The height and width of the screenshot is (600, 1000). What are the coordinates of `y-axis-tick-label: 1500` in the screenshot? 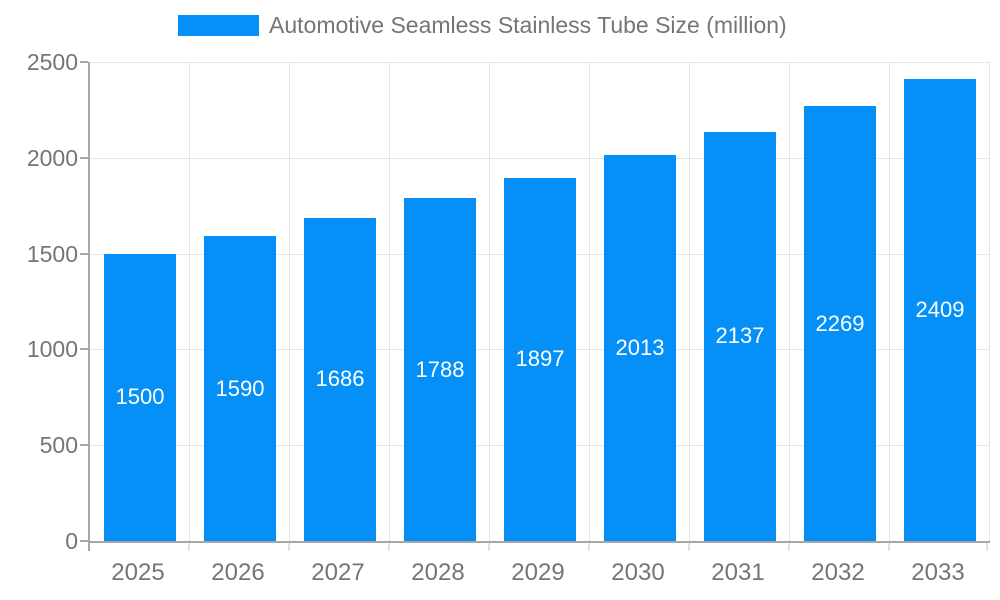 It's located at (52, 253).